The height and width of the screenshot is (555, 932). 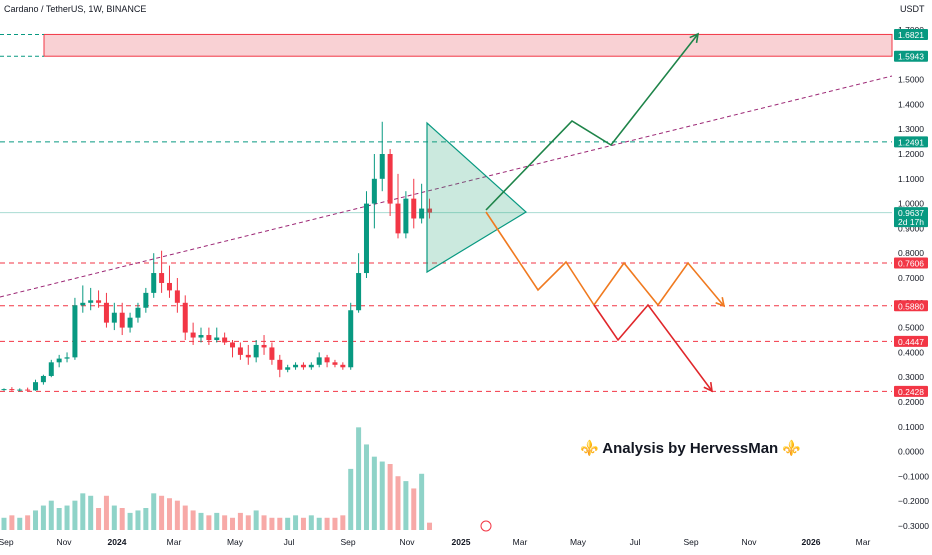 What do you see at coordinates (911, 104) in the screenshot?
I see `y-tick-label: 1.4000` at bounding box center [911, 104].